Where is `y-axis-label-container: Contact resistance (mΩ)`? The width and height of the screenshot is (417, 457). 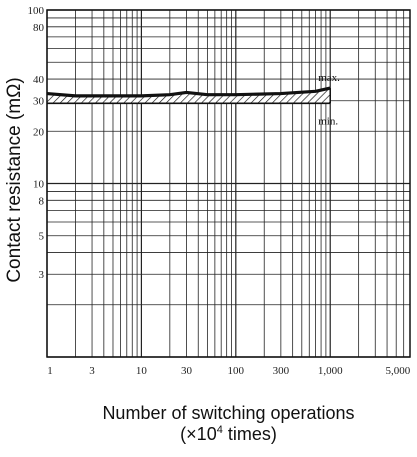
y-axis-label-container: Contact resistance (mΩ) is located at coordinates (15, 180).